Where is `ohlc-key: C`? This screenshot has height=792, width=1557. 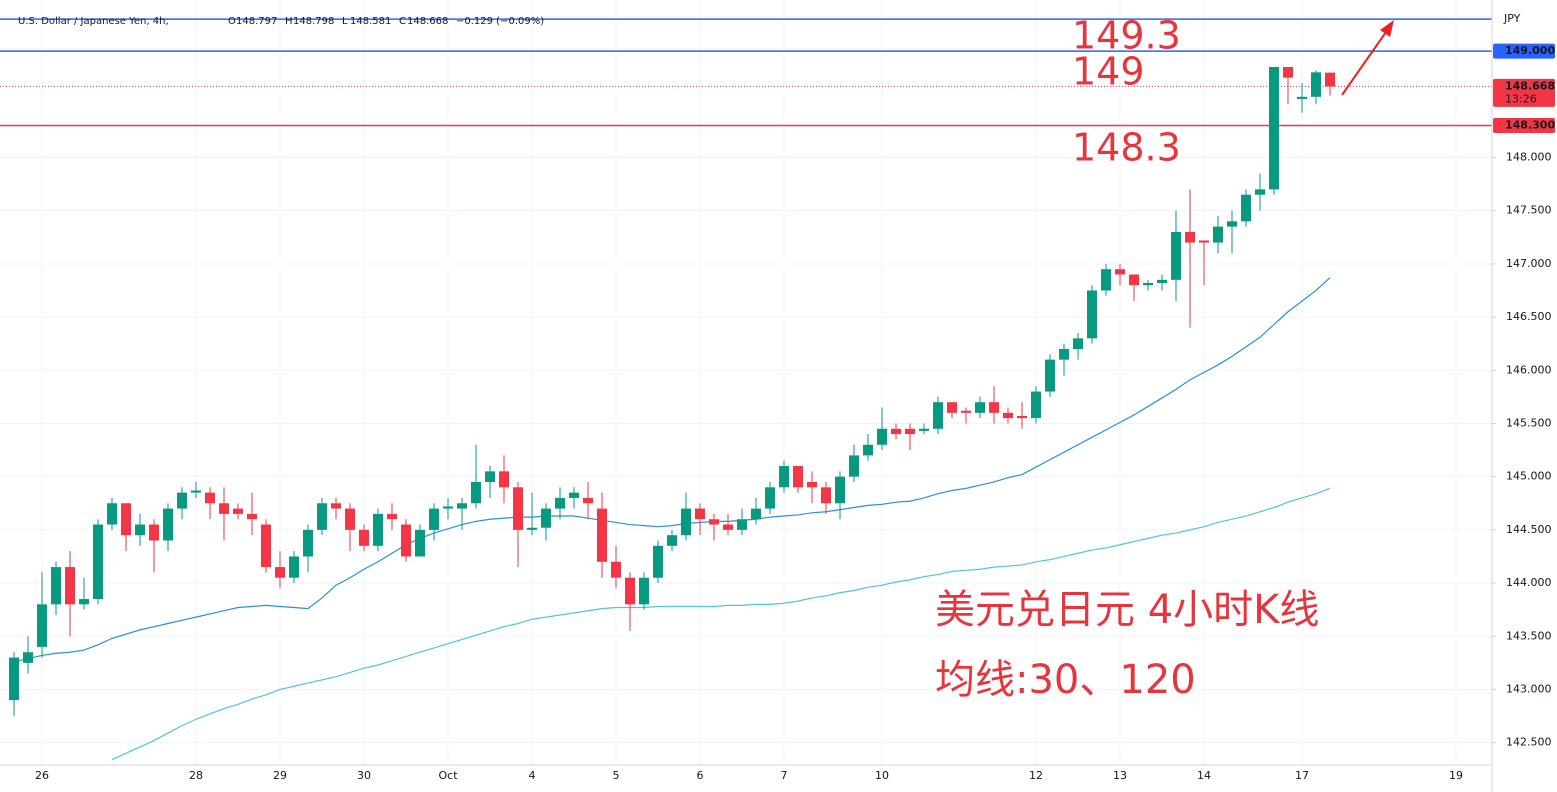
ohlc-key: C is located at coordinates (402, 21).